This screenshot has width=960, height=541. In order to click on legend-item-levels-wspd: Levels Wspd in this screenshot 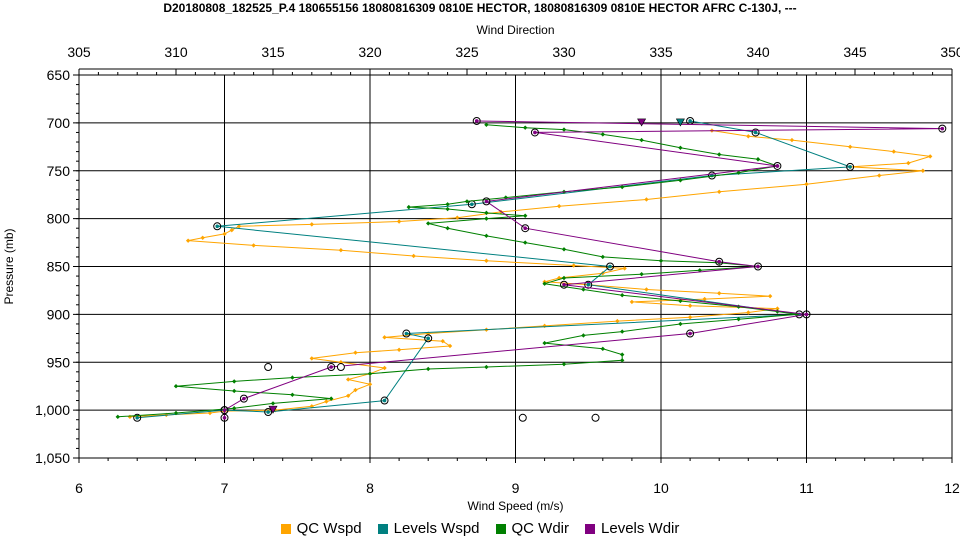, I will do `click(428, 528)`.